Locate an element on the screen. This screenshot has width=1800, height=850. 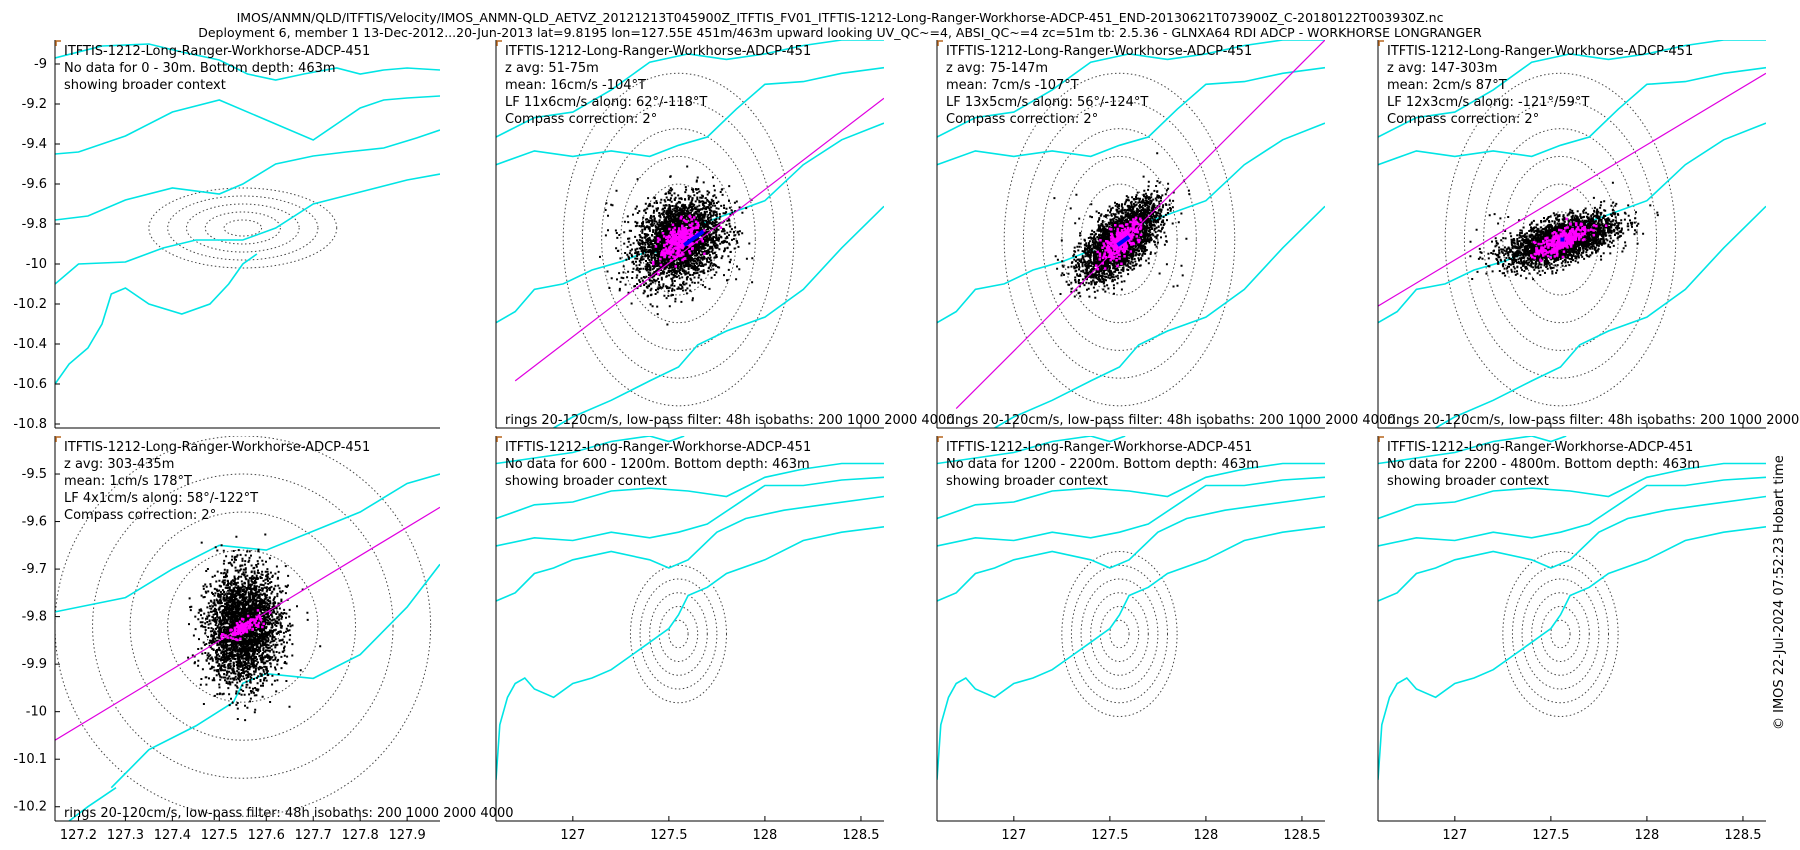
y-tick-label: -10.4 is located at coordinates (30, 344).